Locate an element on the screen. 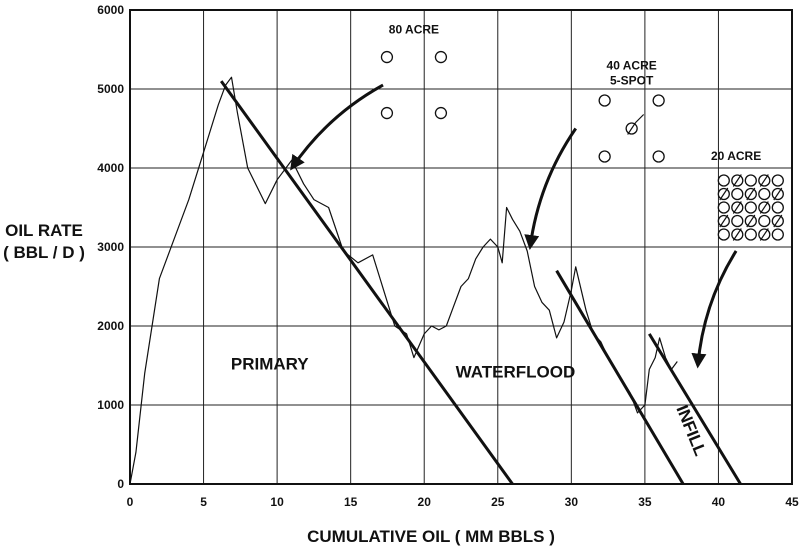 The width and height of the screenshot is (800, 551). x-tick-label: 20 is located at coordinates (425, 502).